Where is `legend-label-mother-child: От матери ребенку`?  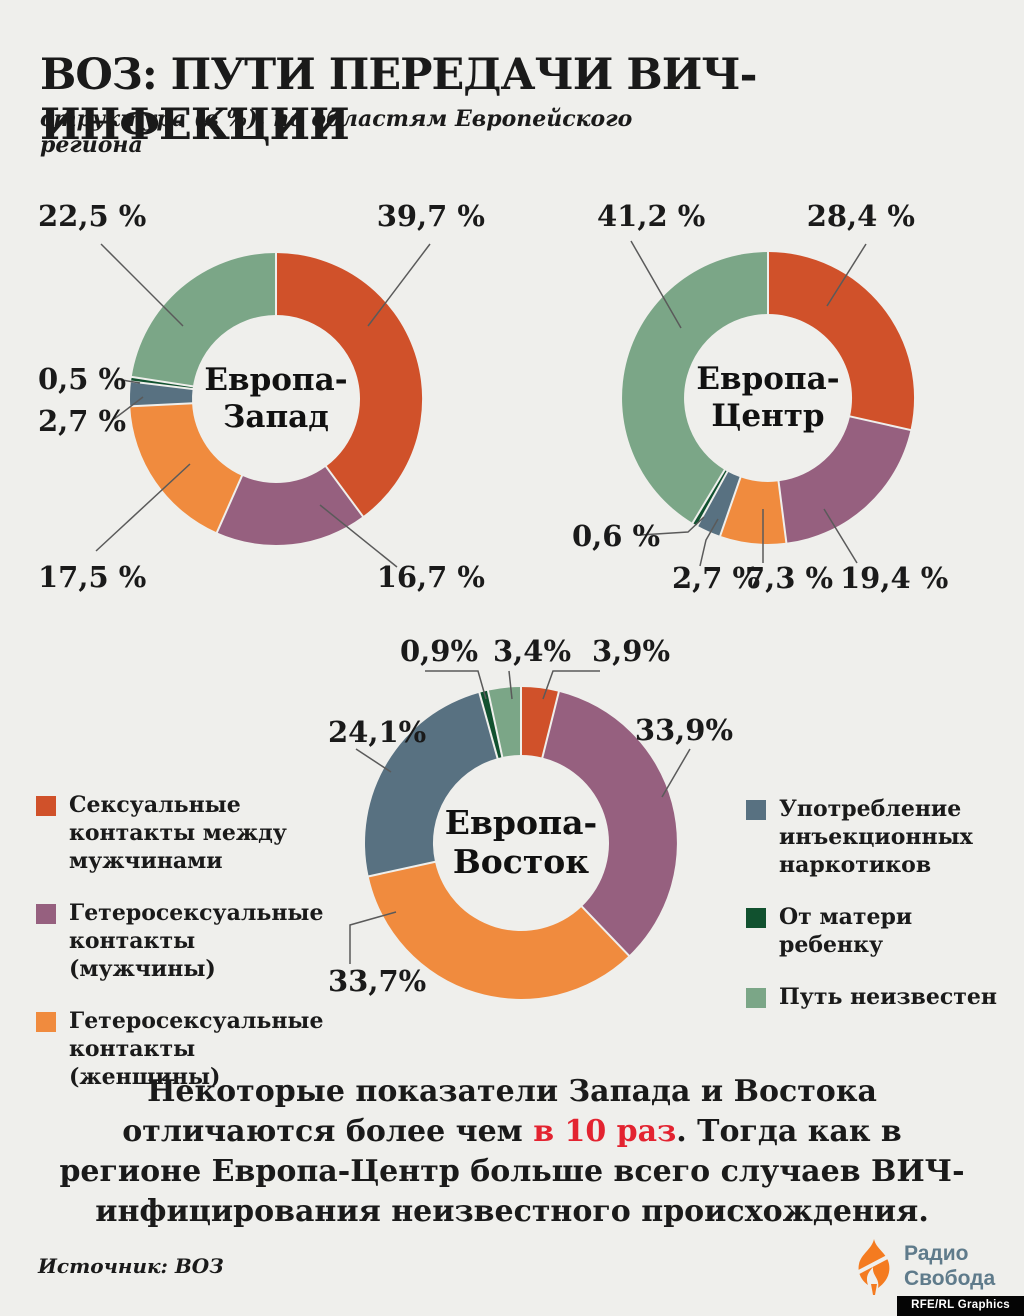 legend-label-mother-child: От матери ребенку is located at coordinates (846, 930).